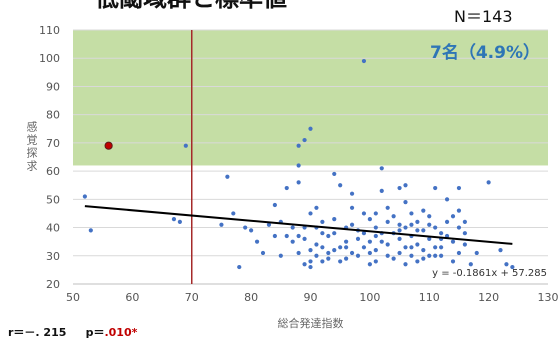 The height and width of the screenshot is (347, 560). Describe the element at coordinates (548, 297) in the screenshot. I see `x-tick-label: 130` at that location.